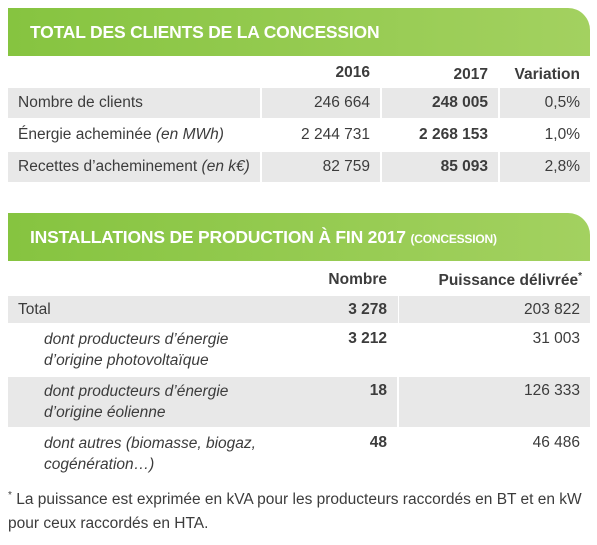  What do you see at coordinates (367, 338) in the screenshot?
I see `cell-value: 3 212` at bounding box center [367, 338].